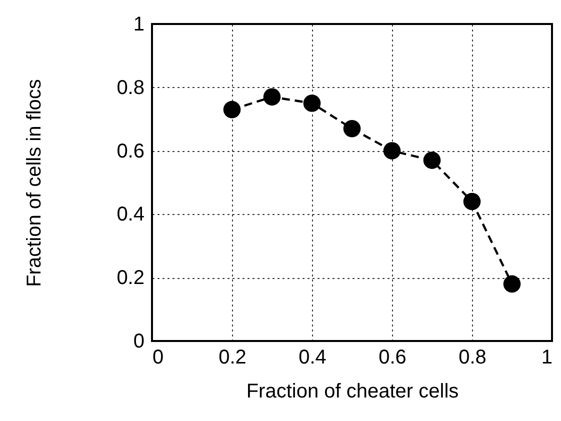  What do you see at coordinates (138, 341) in the screenshot?
I see `y-tick-label: 0` at bounding box center [138, 341].